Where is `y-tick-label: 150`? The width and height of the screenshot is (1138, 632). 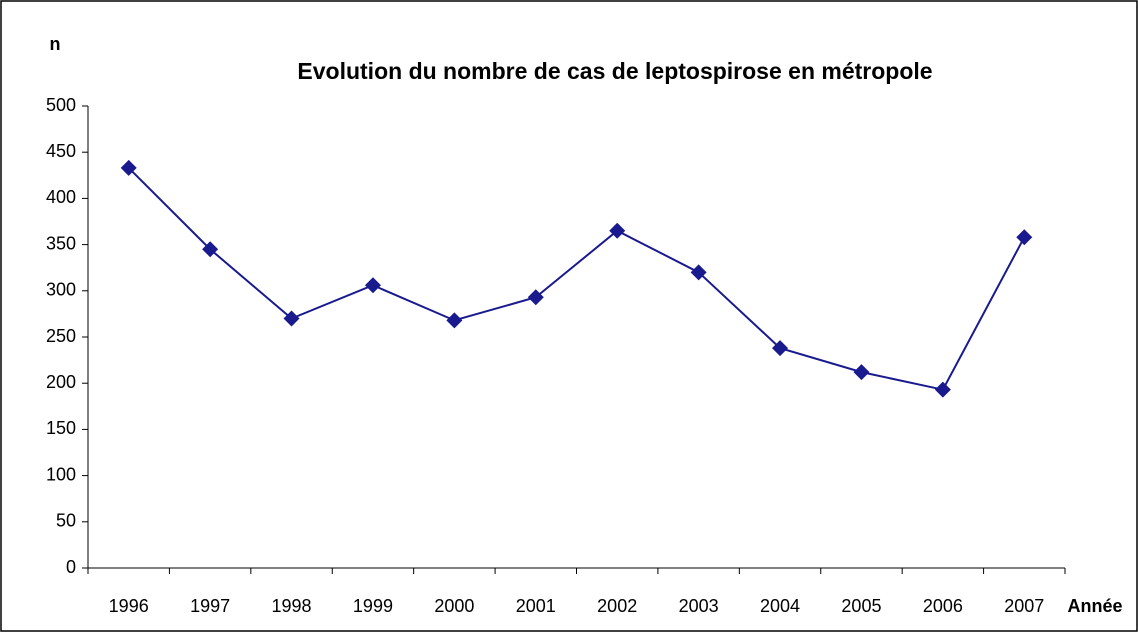 y-tick-label: 150 is located at coordinates (61, 428).